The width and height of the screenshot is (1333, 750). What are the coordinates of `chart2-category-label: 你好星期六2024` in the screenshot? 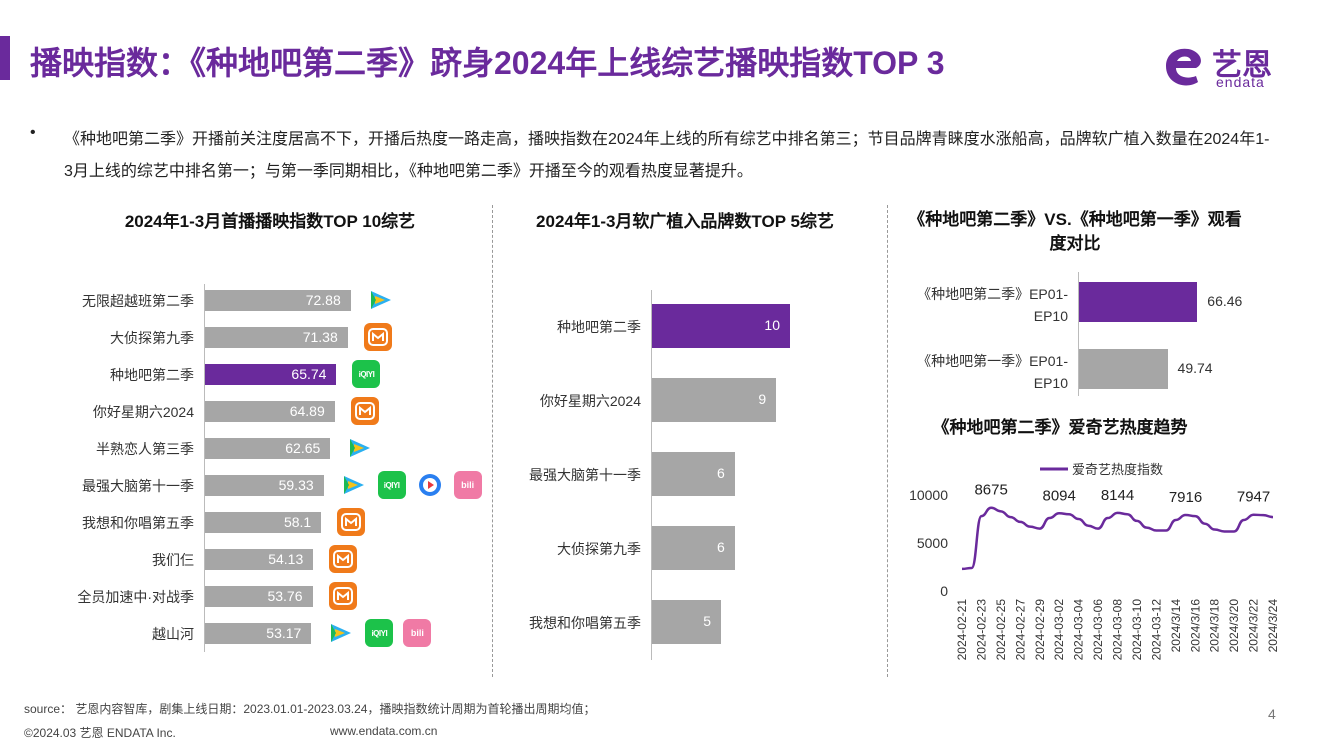 It's located at (590, 401).